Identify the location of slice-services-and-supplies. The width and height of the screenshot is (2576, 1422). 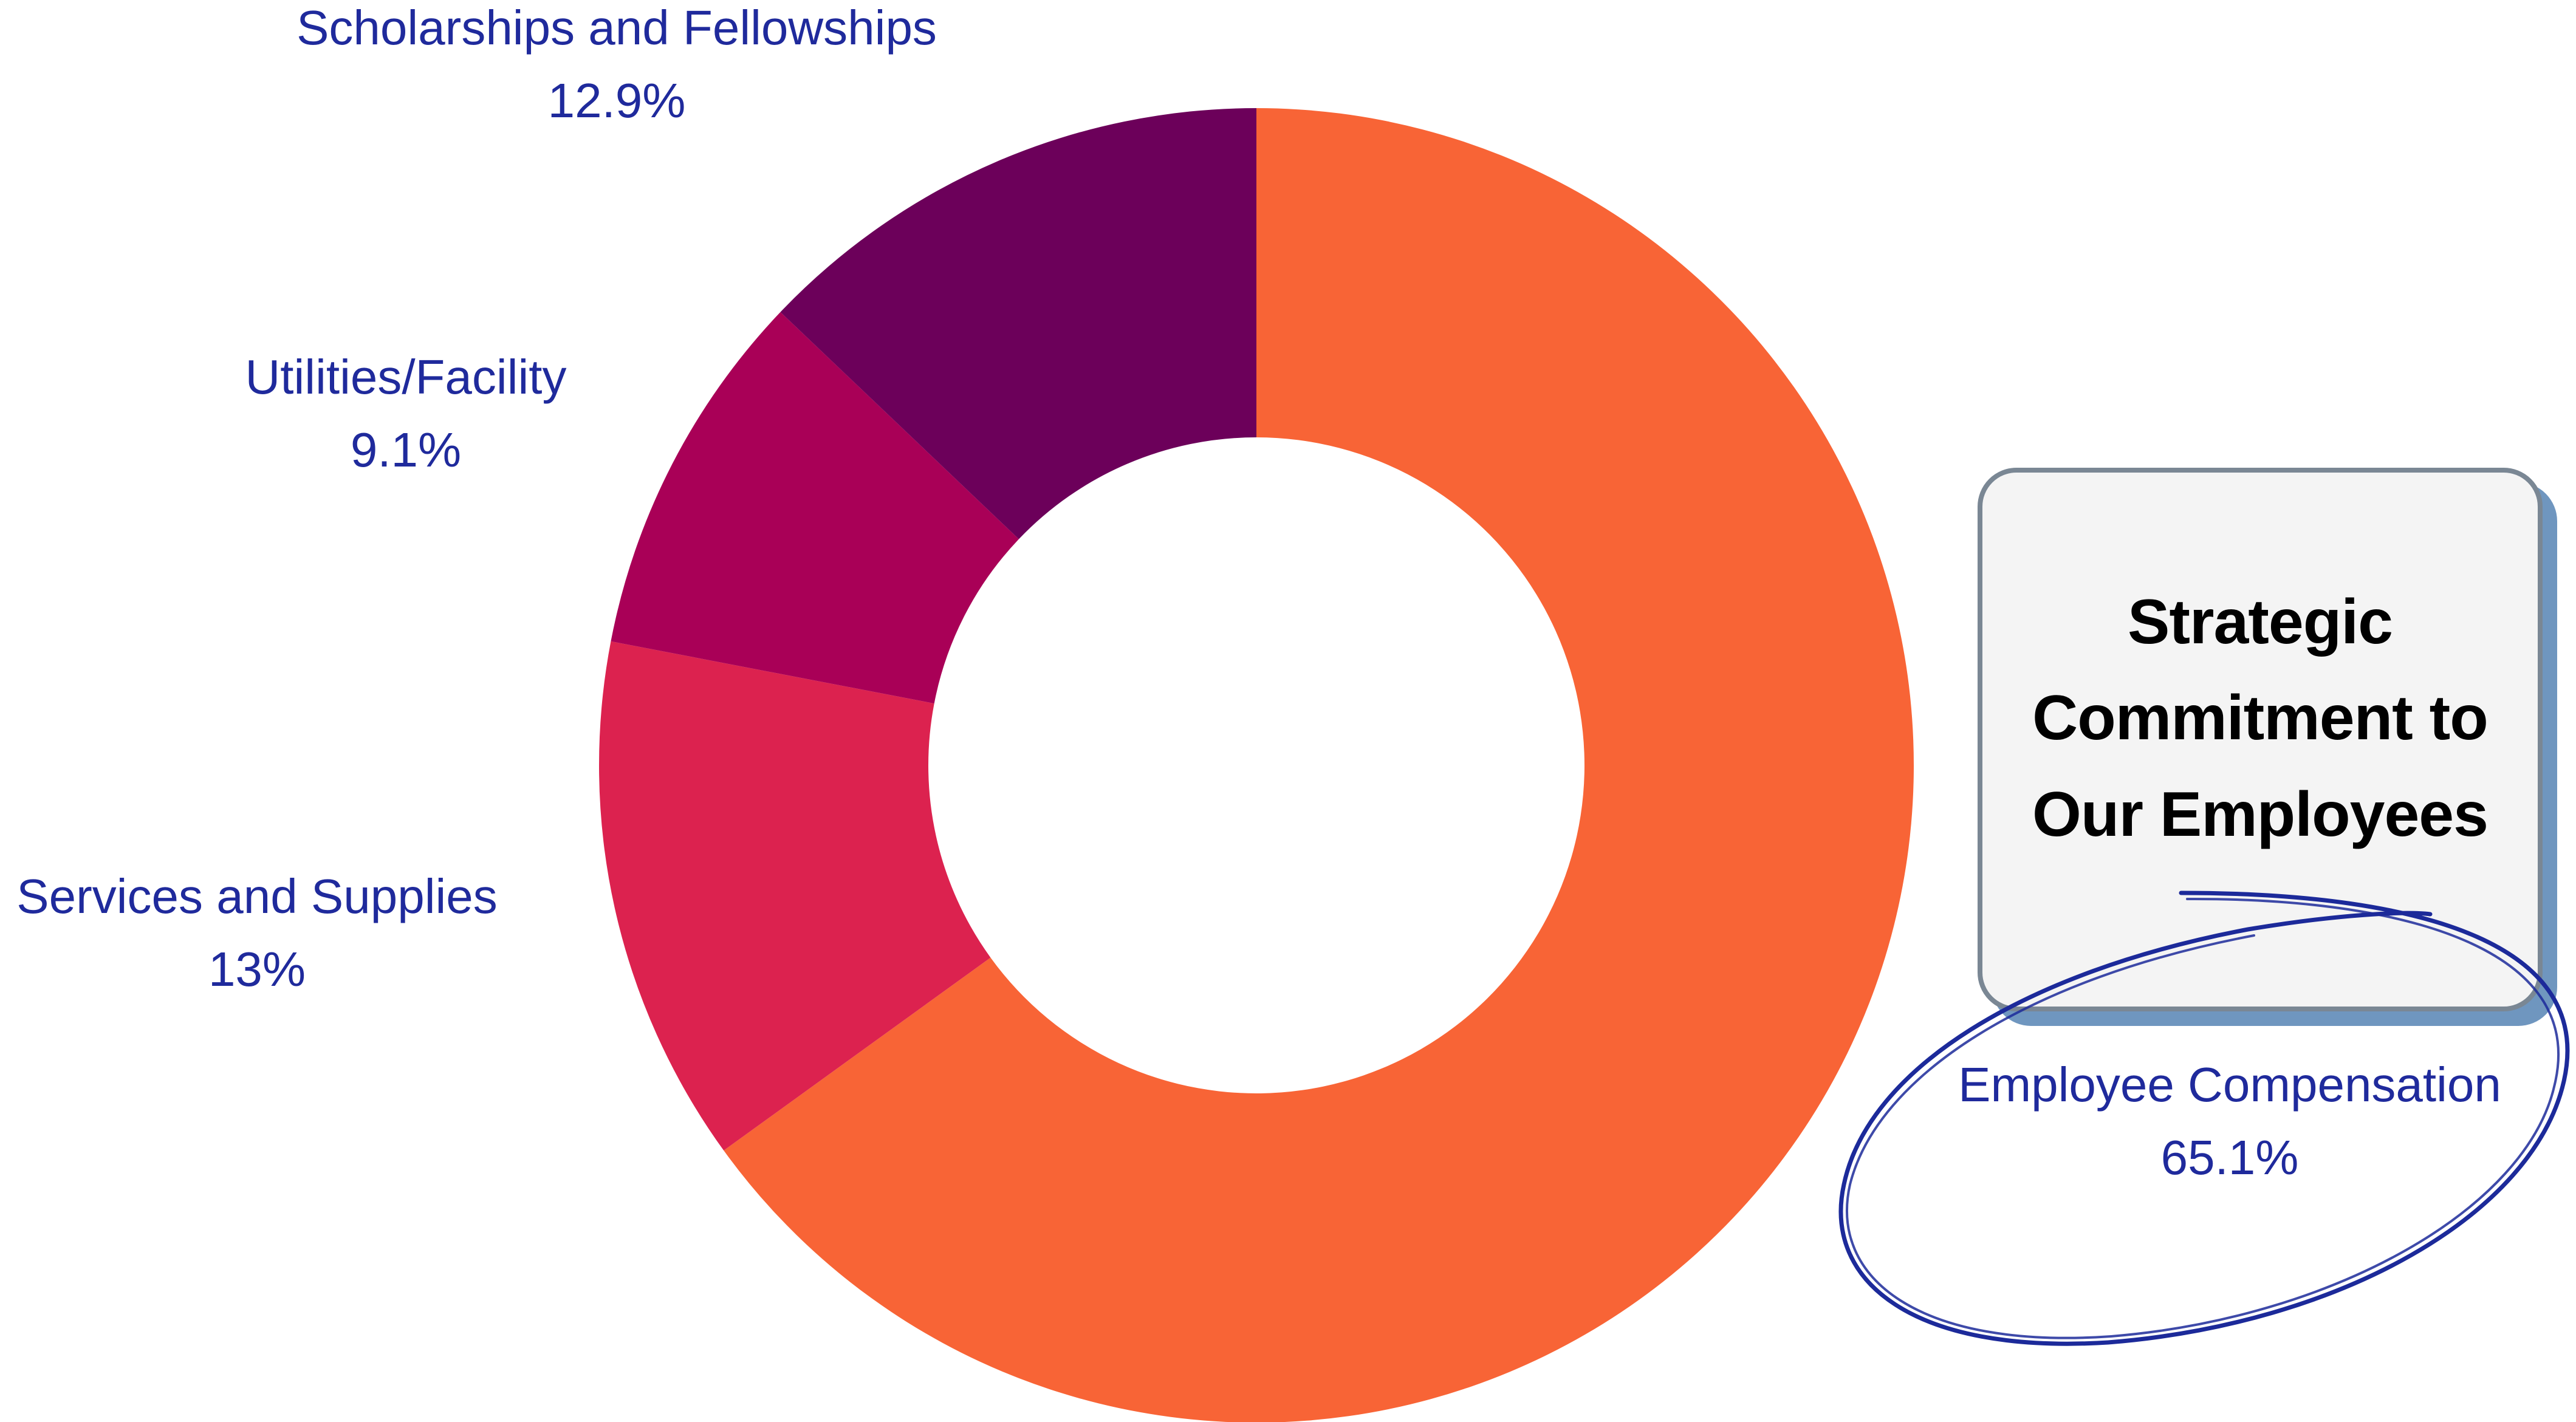
(795, 896).